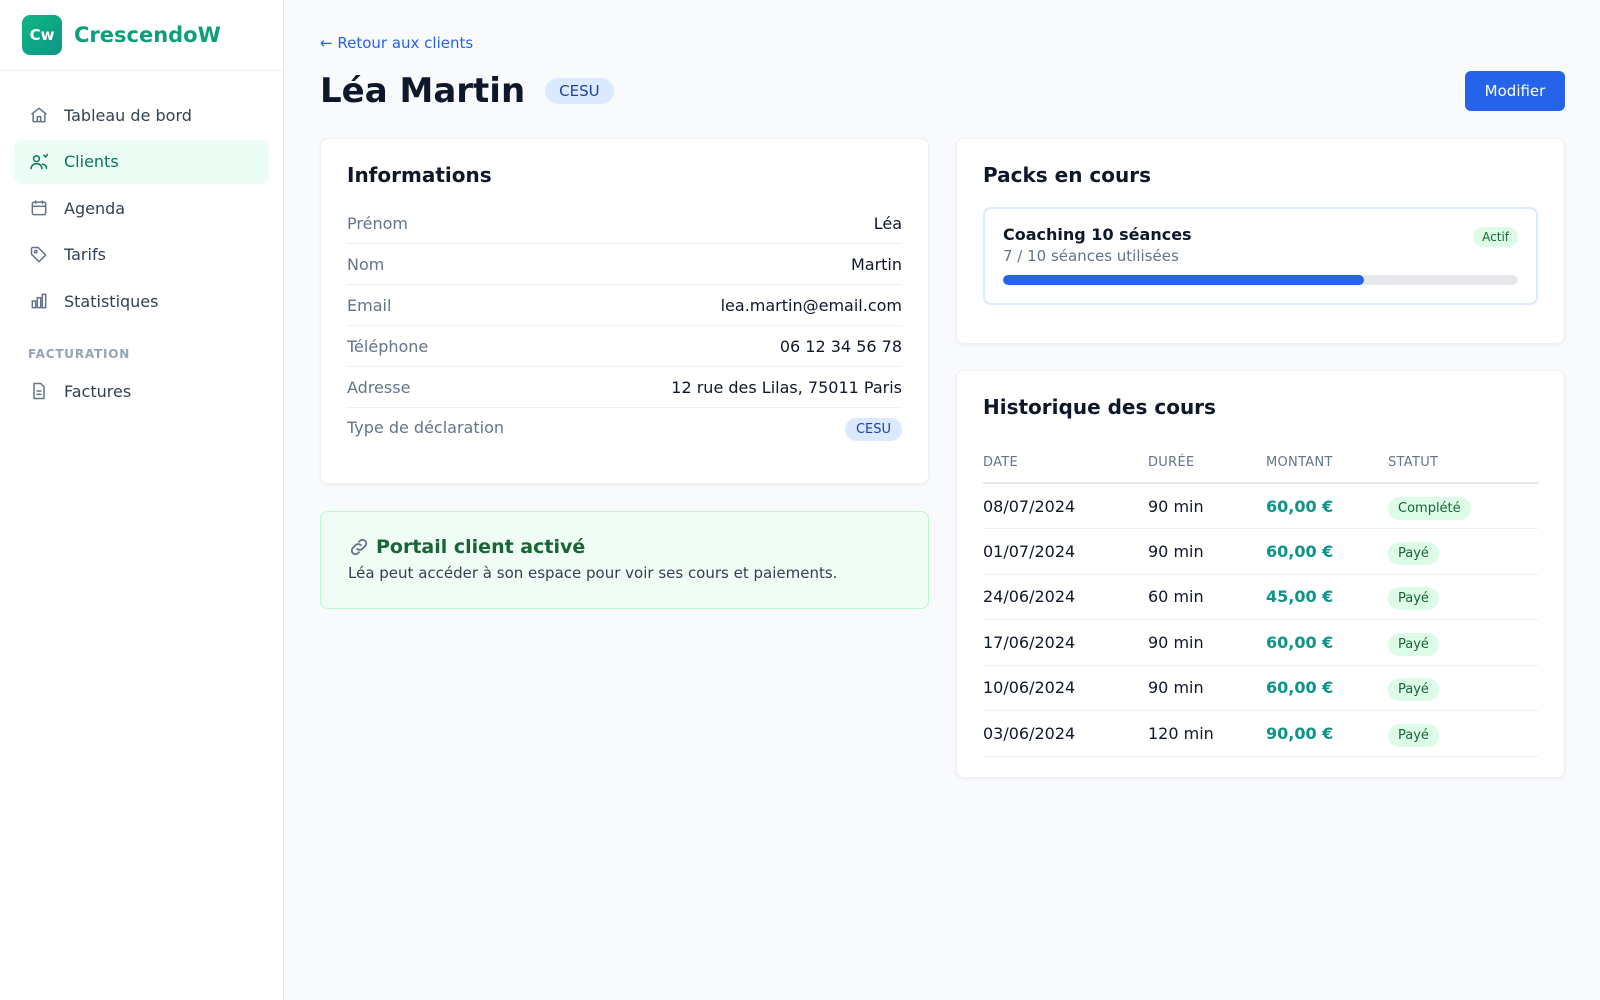 The height and width of the screenshot is (1000, 1600). Describe the element at coordinates (624, 305) in the screenshot. I see `info-row-email: Email lea.martin@email.com` at that location.